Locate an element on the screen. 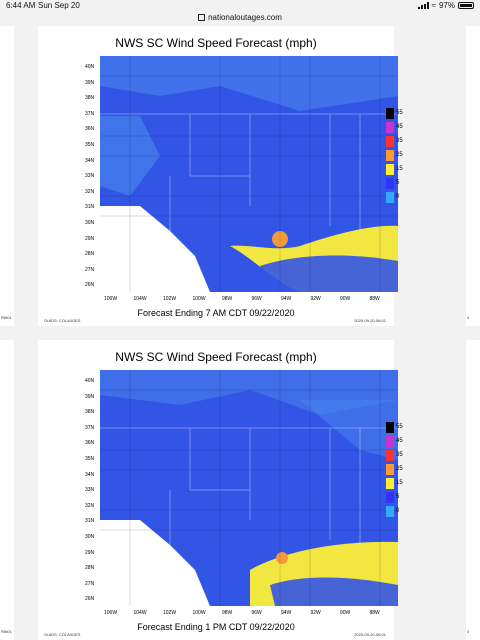 This screenshot has width=480, height=640. lon-label: 92W is located at coordinates (315, 299).